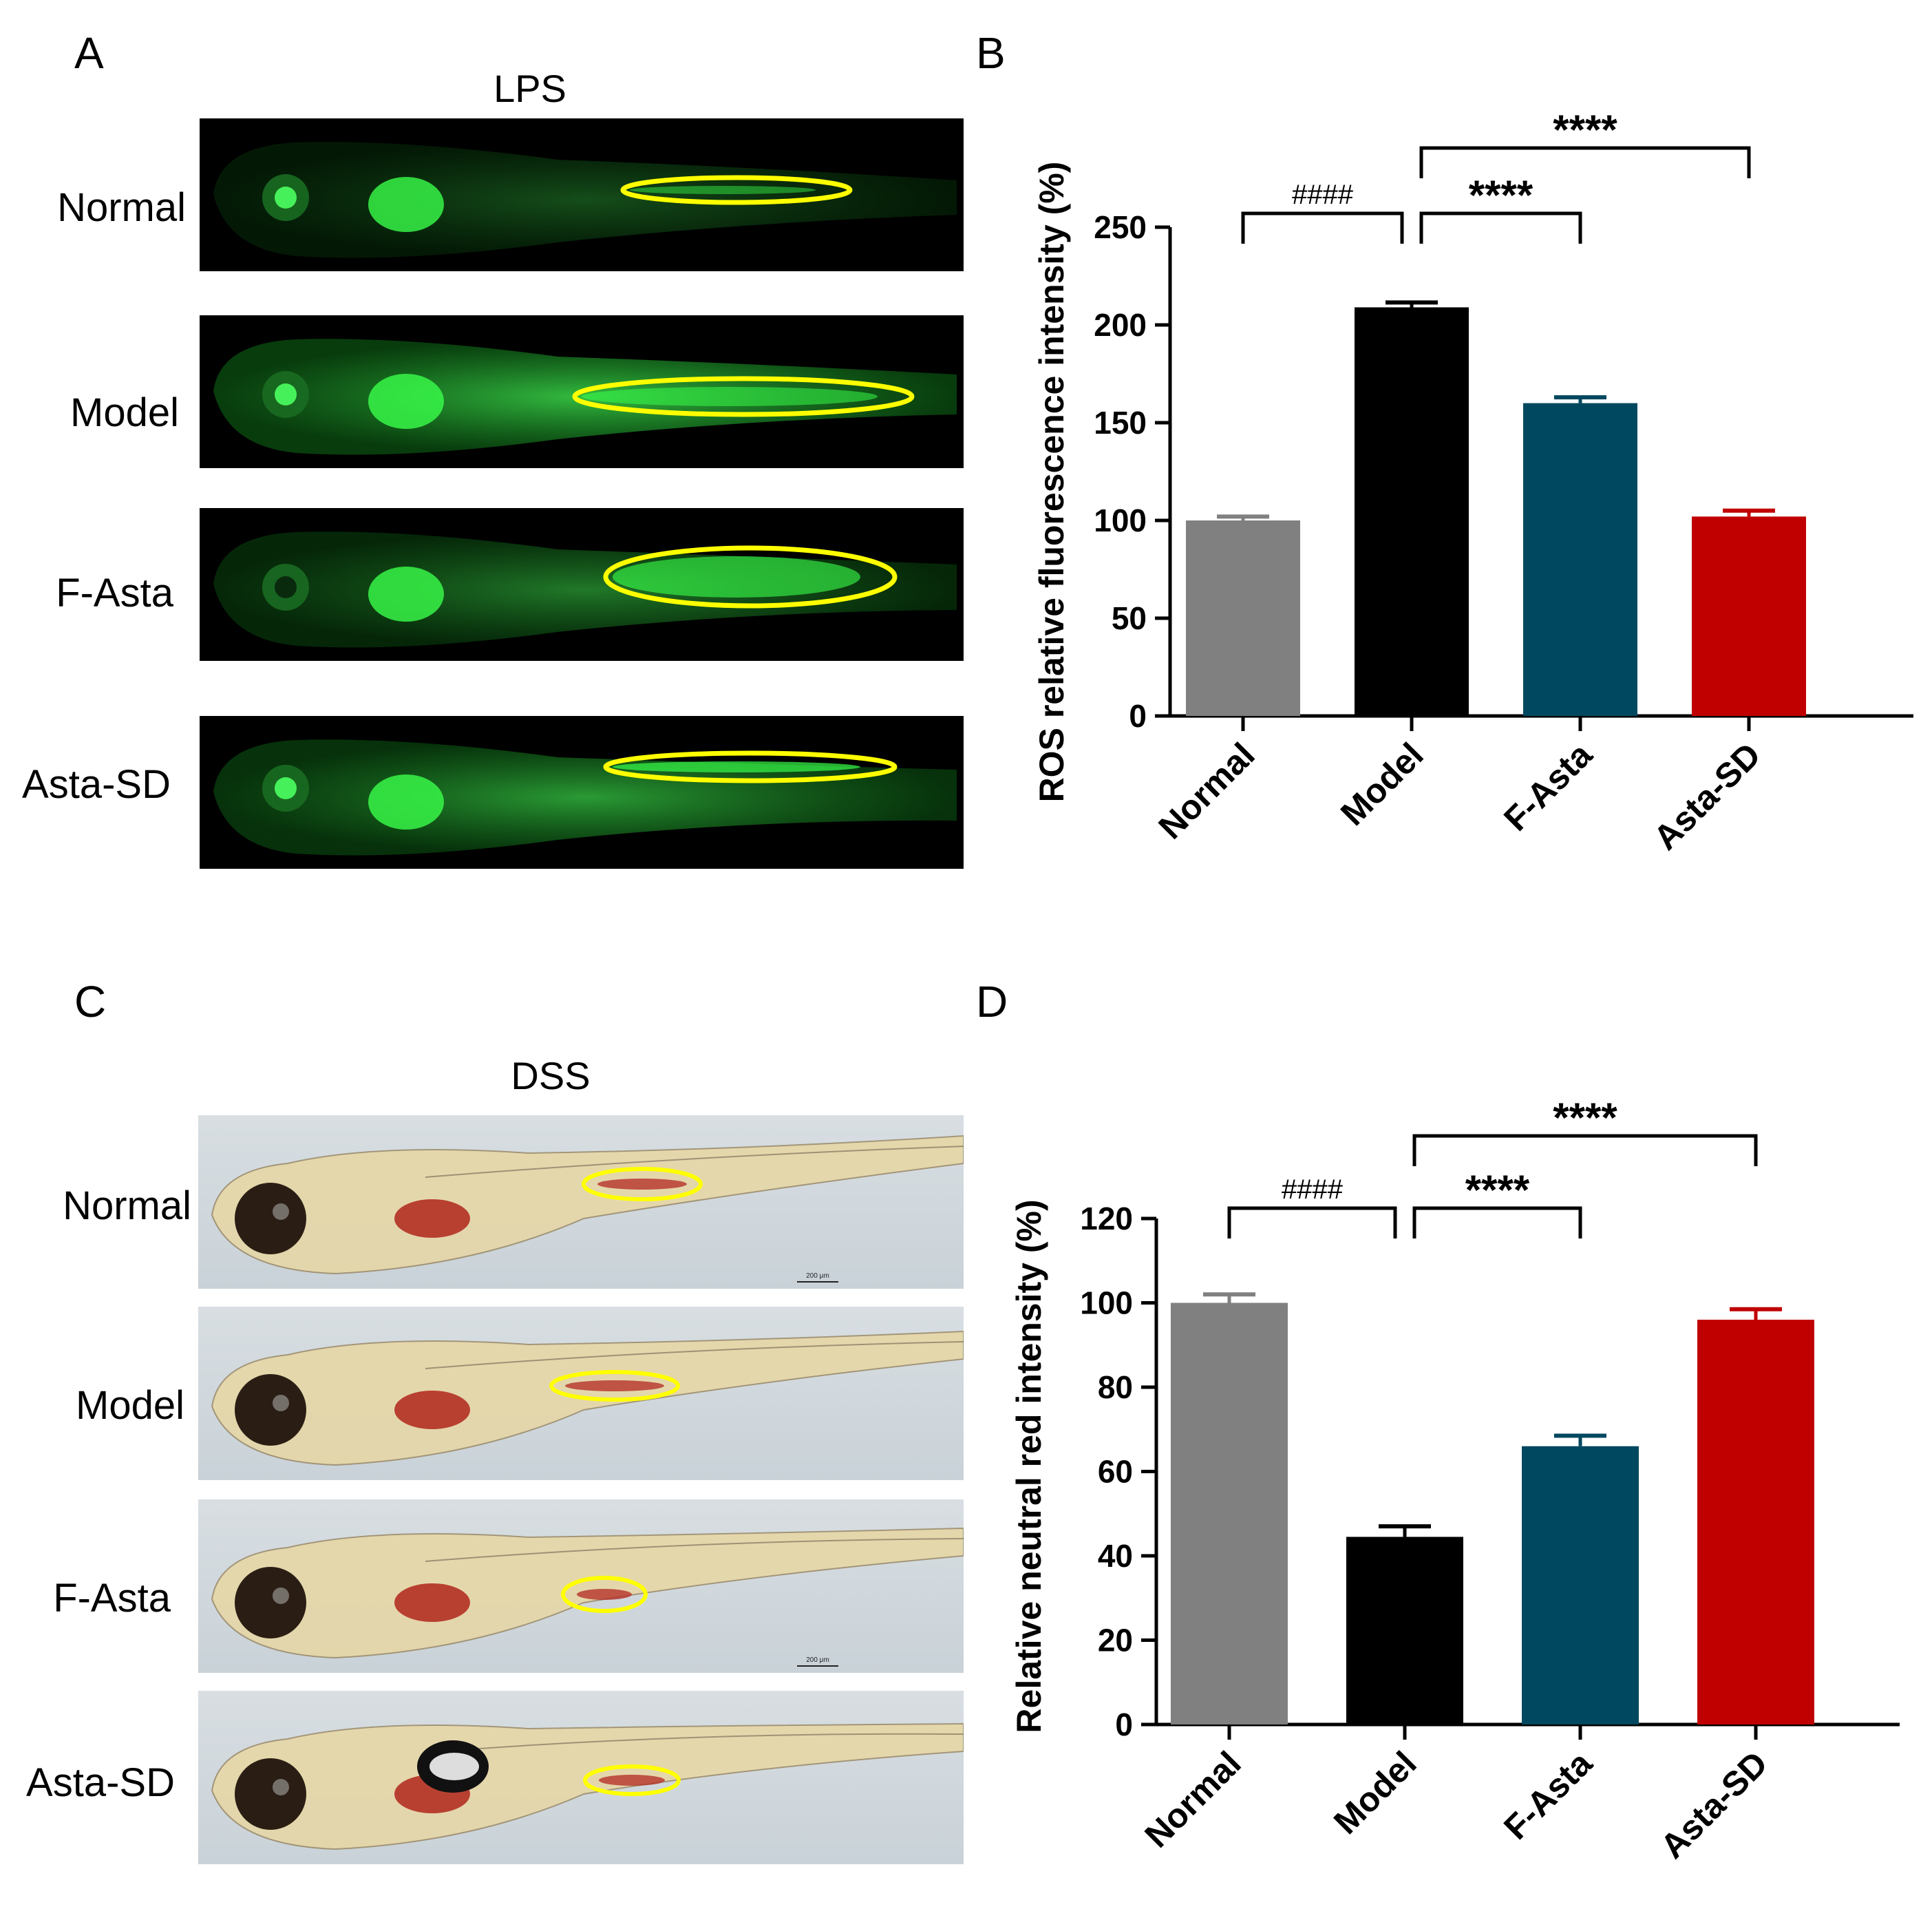  I want to click on panel-a-condition-title: LPS, so click(529, 88).